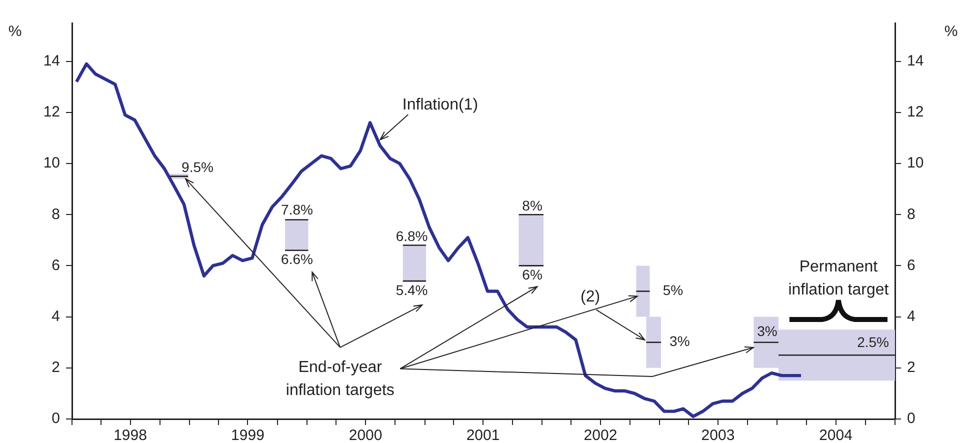  I want to click on y2-tick-label: 12, so click(915, 112).